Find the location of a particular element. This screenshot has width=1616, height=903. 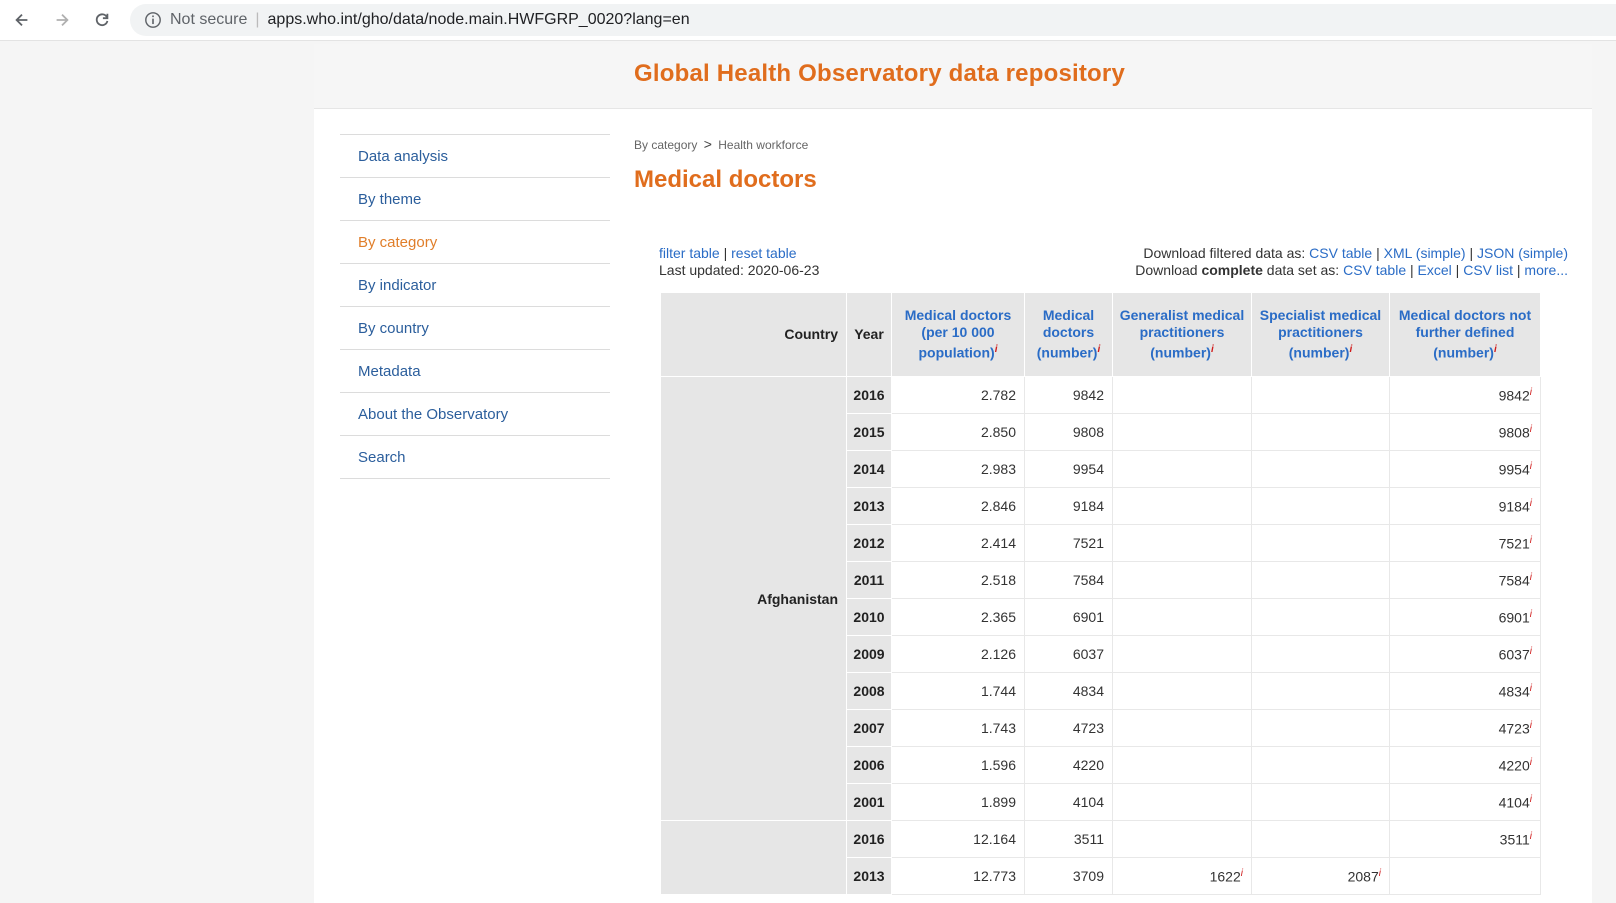

year-cell: 2011 is located at coordinates (869, 580).